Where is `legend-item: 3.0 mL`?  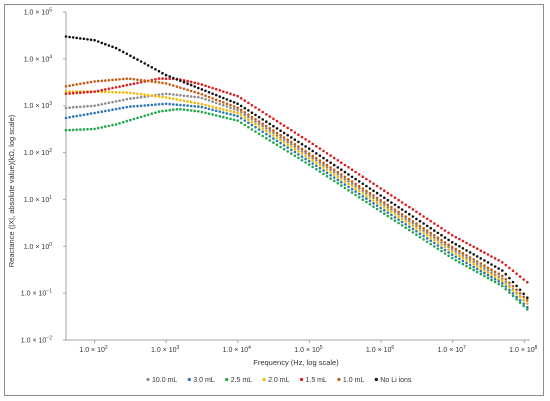
legend-item: 3.0 mL is located at coordinates (201, 380).